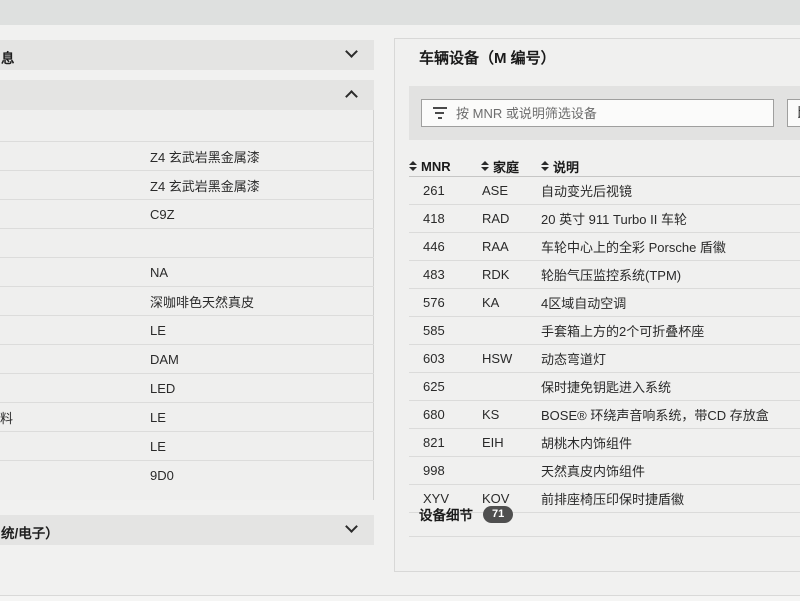 The height and width of the screenshot is (601, 800). I want to click on cell-description: 车轮中心上的全彩 Porsche 盾徽, so click(633, 247).